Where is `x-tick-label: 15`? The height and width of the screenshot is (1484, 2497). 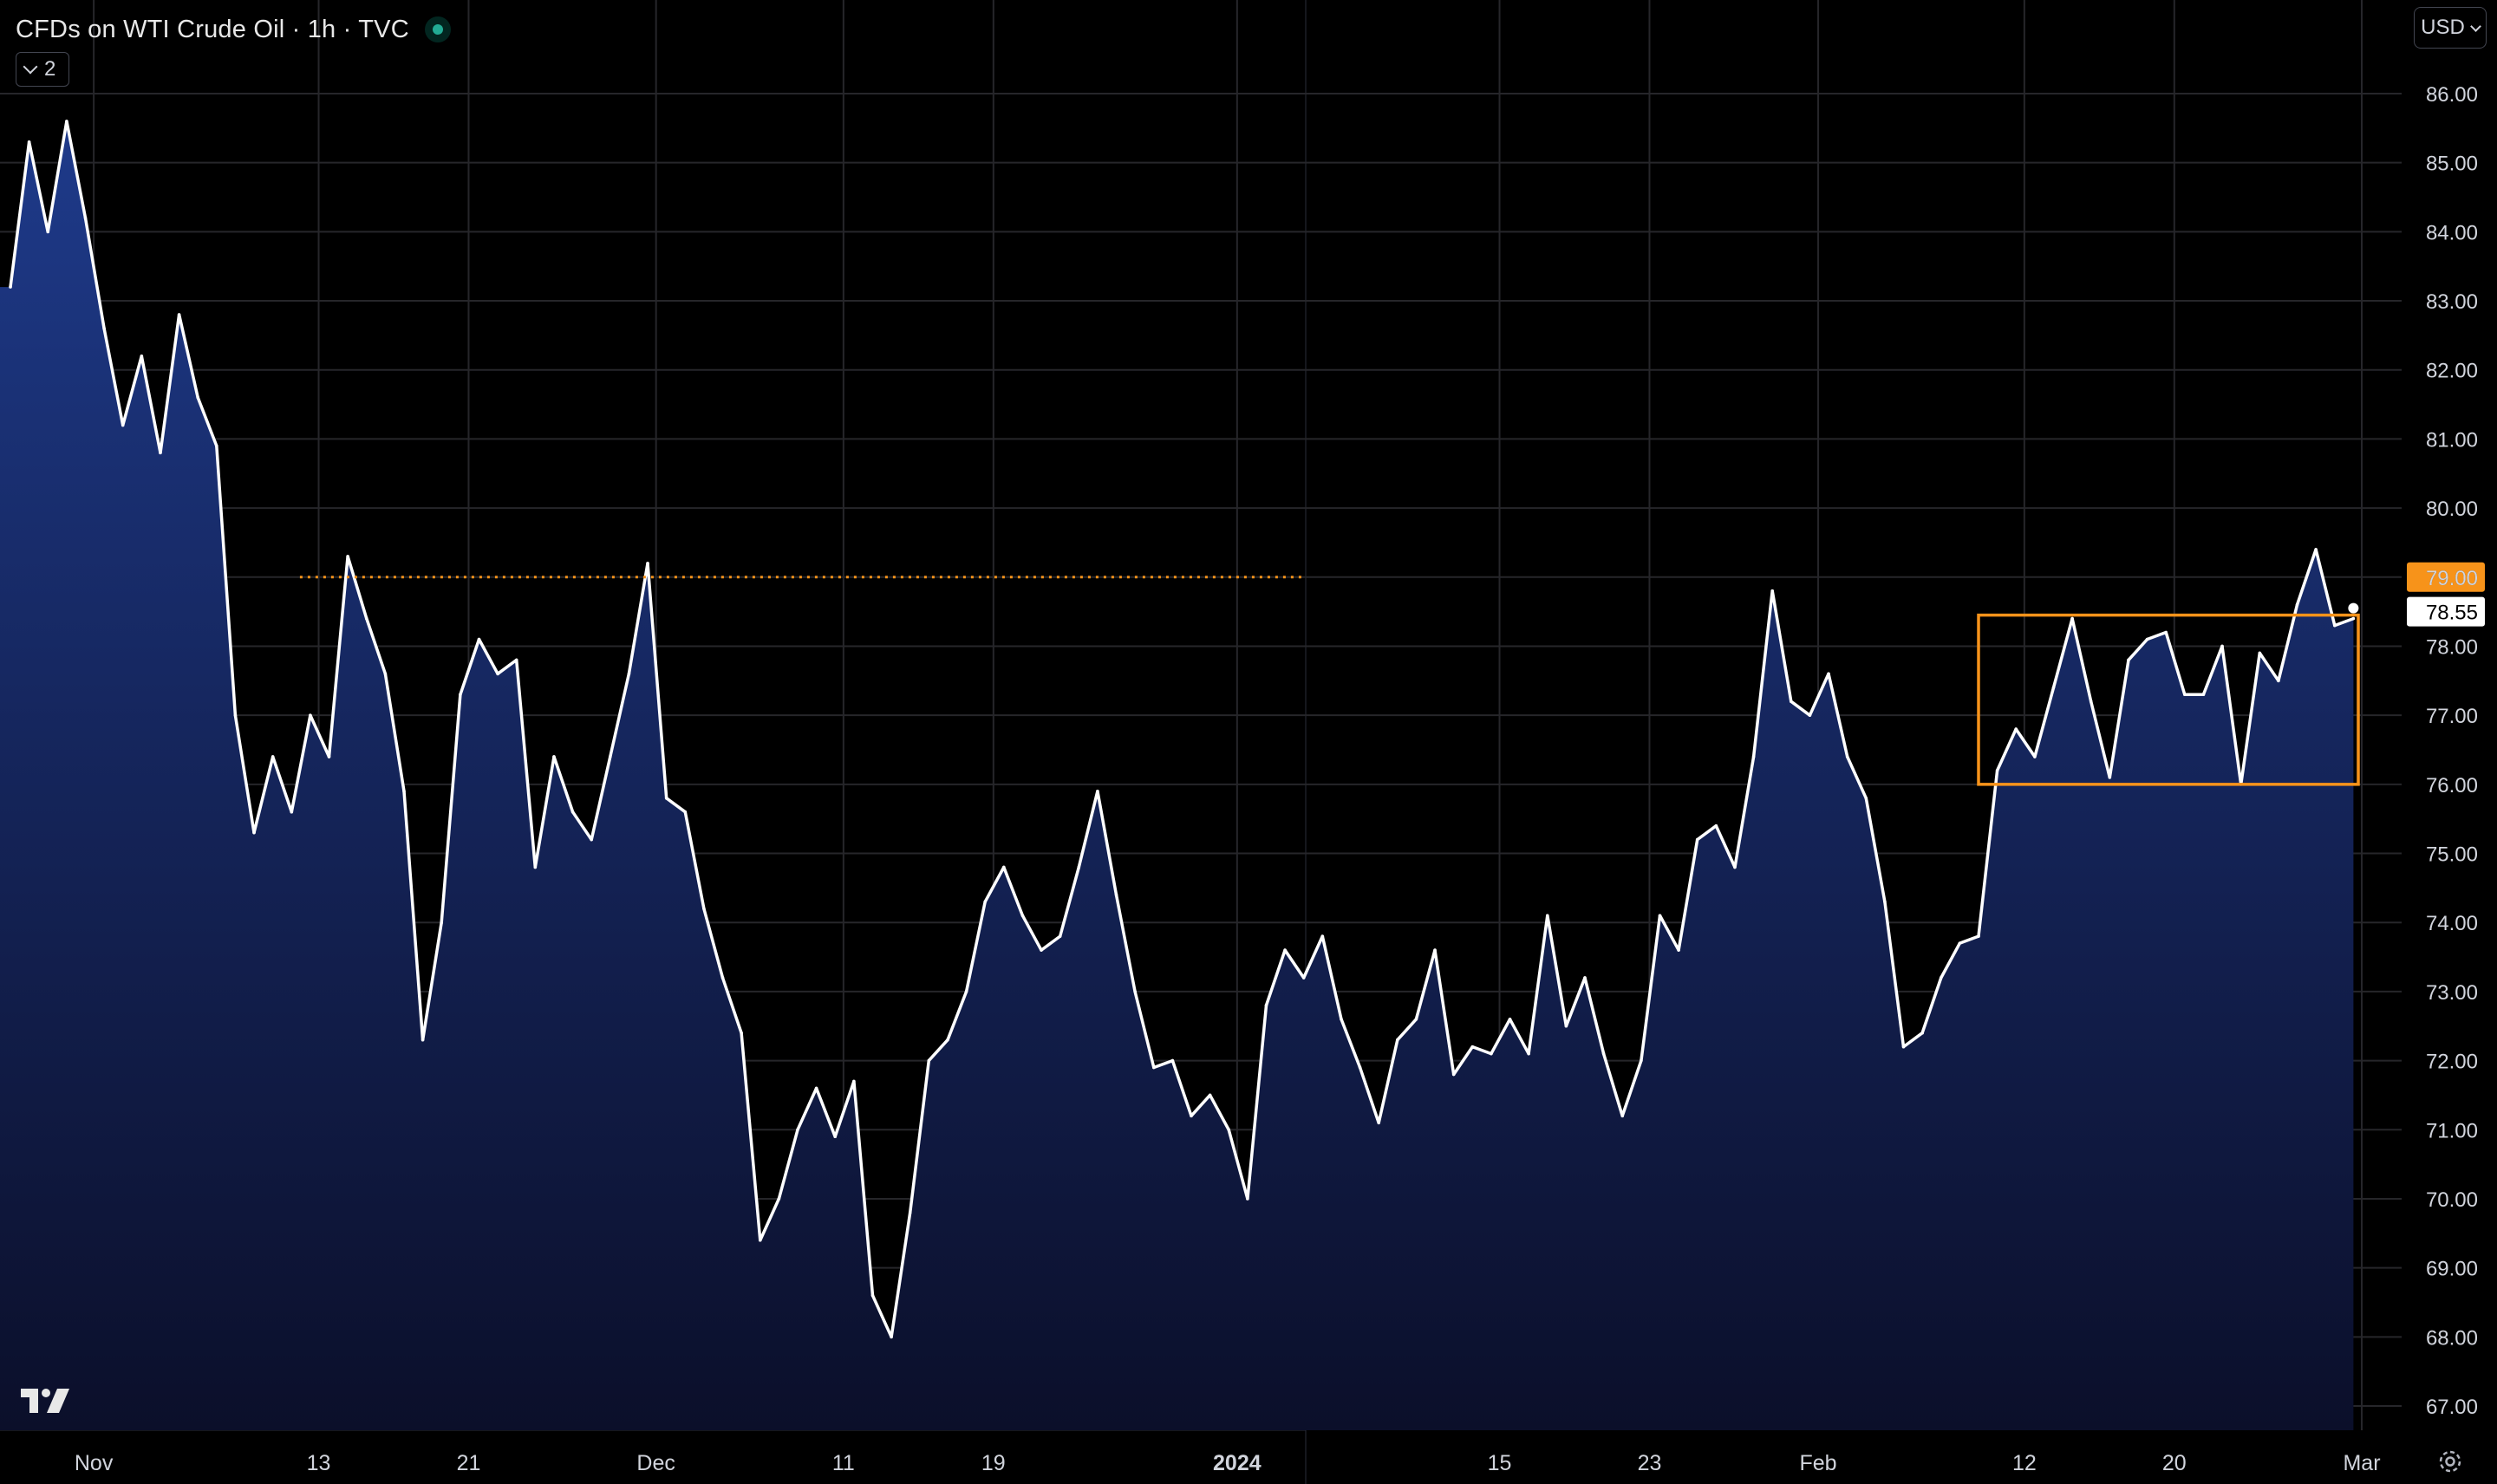
x-tick-label: 15 is located at coordinates (1500, 1463).